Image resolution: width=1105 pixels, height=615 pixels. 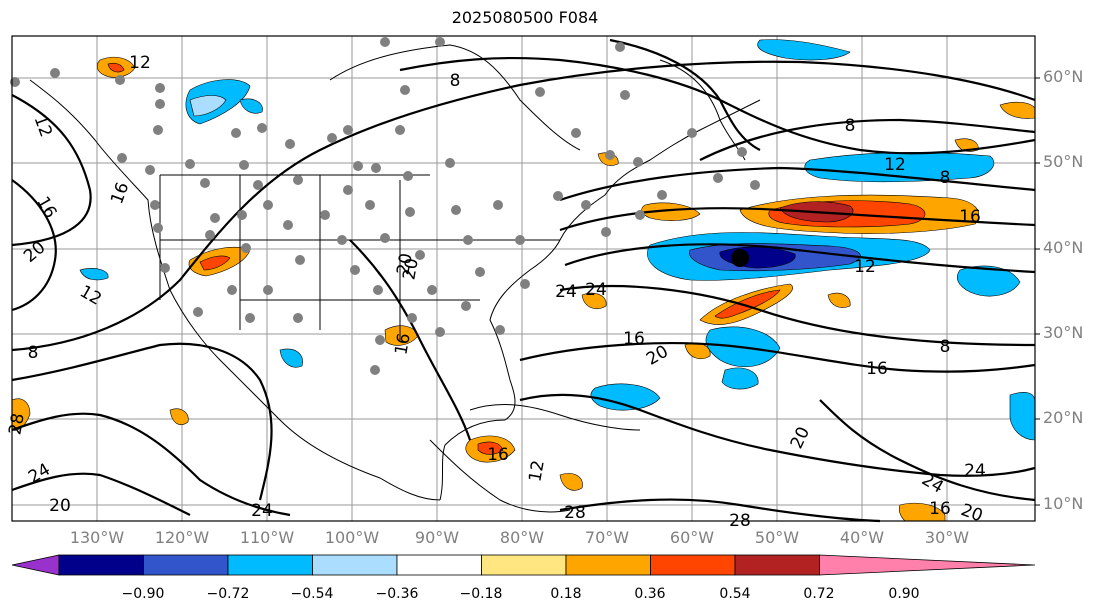 I want to click on colorbar-tick-label: −0.36, so click(x=397, y=594).